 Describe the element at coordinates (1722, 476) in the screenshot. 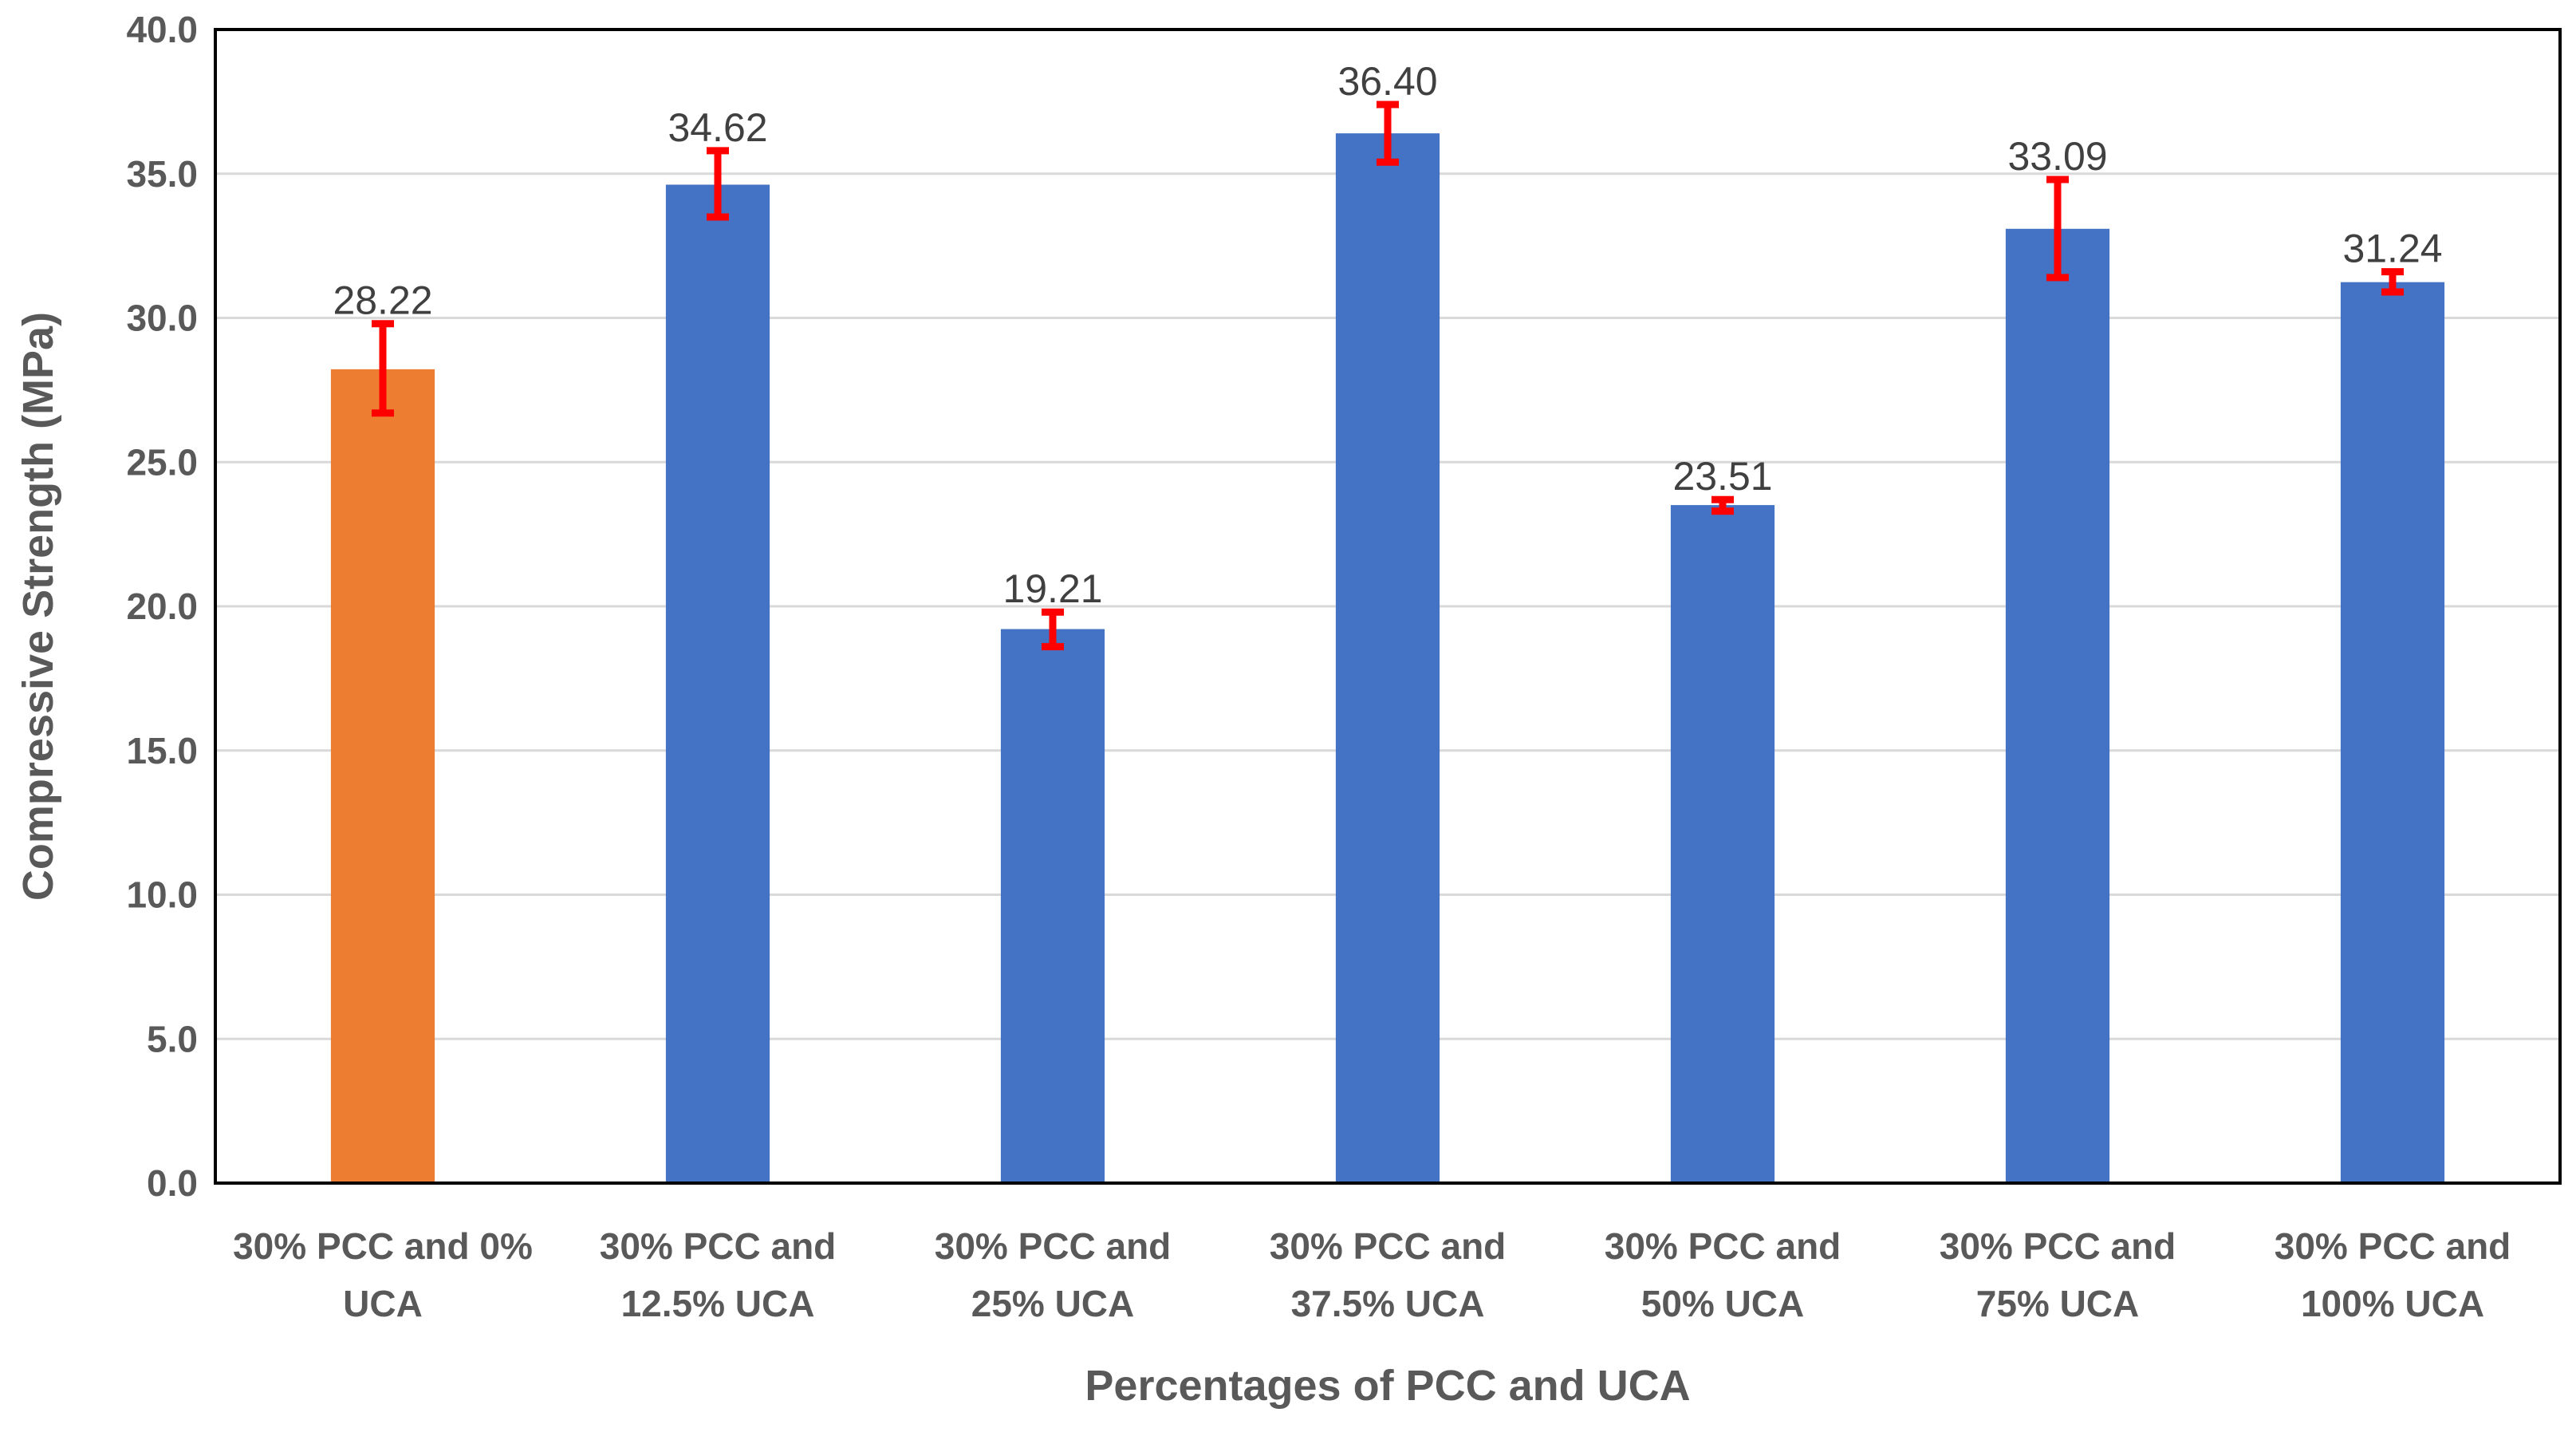

I see `data-label: 23.51` at that location.